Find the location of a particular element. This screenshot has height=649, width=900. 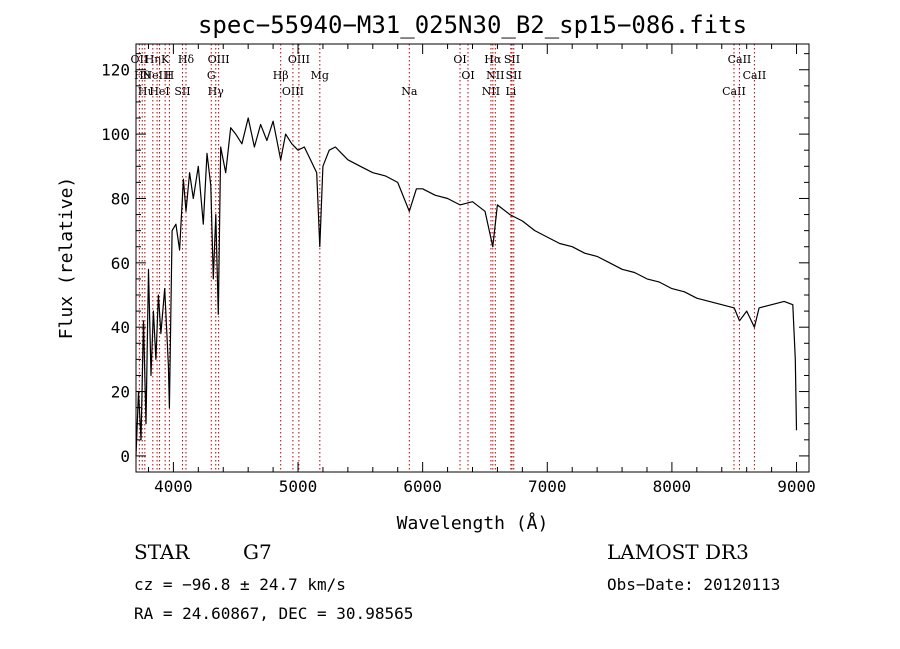

y-tick-label: 60 is located at coordinates (120, 263).